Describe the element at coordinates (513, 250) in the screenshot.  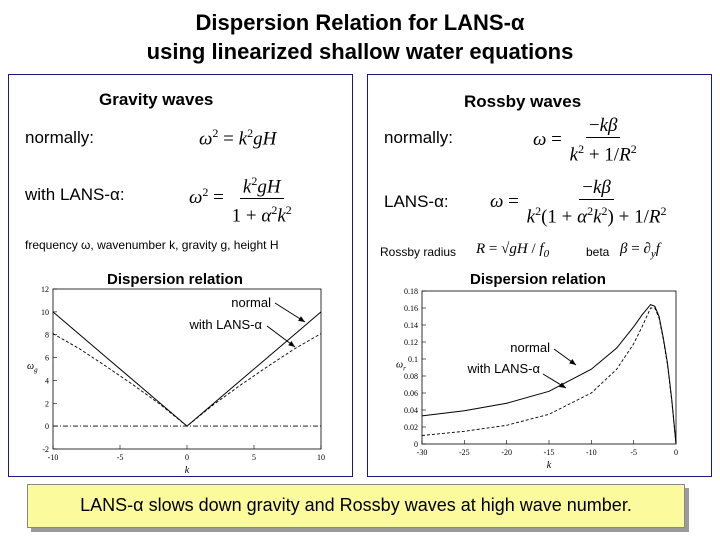
I see `rossby-radius-equation: R = √gH / f0` at that location.